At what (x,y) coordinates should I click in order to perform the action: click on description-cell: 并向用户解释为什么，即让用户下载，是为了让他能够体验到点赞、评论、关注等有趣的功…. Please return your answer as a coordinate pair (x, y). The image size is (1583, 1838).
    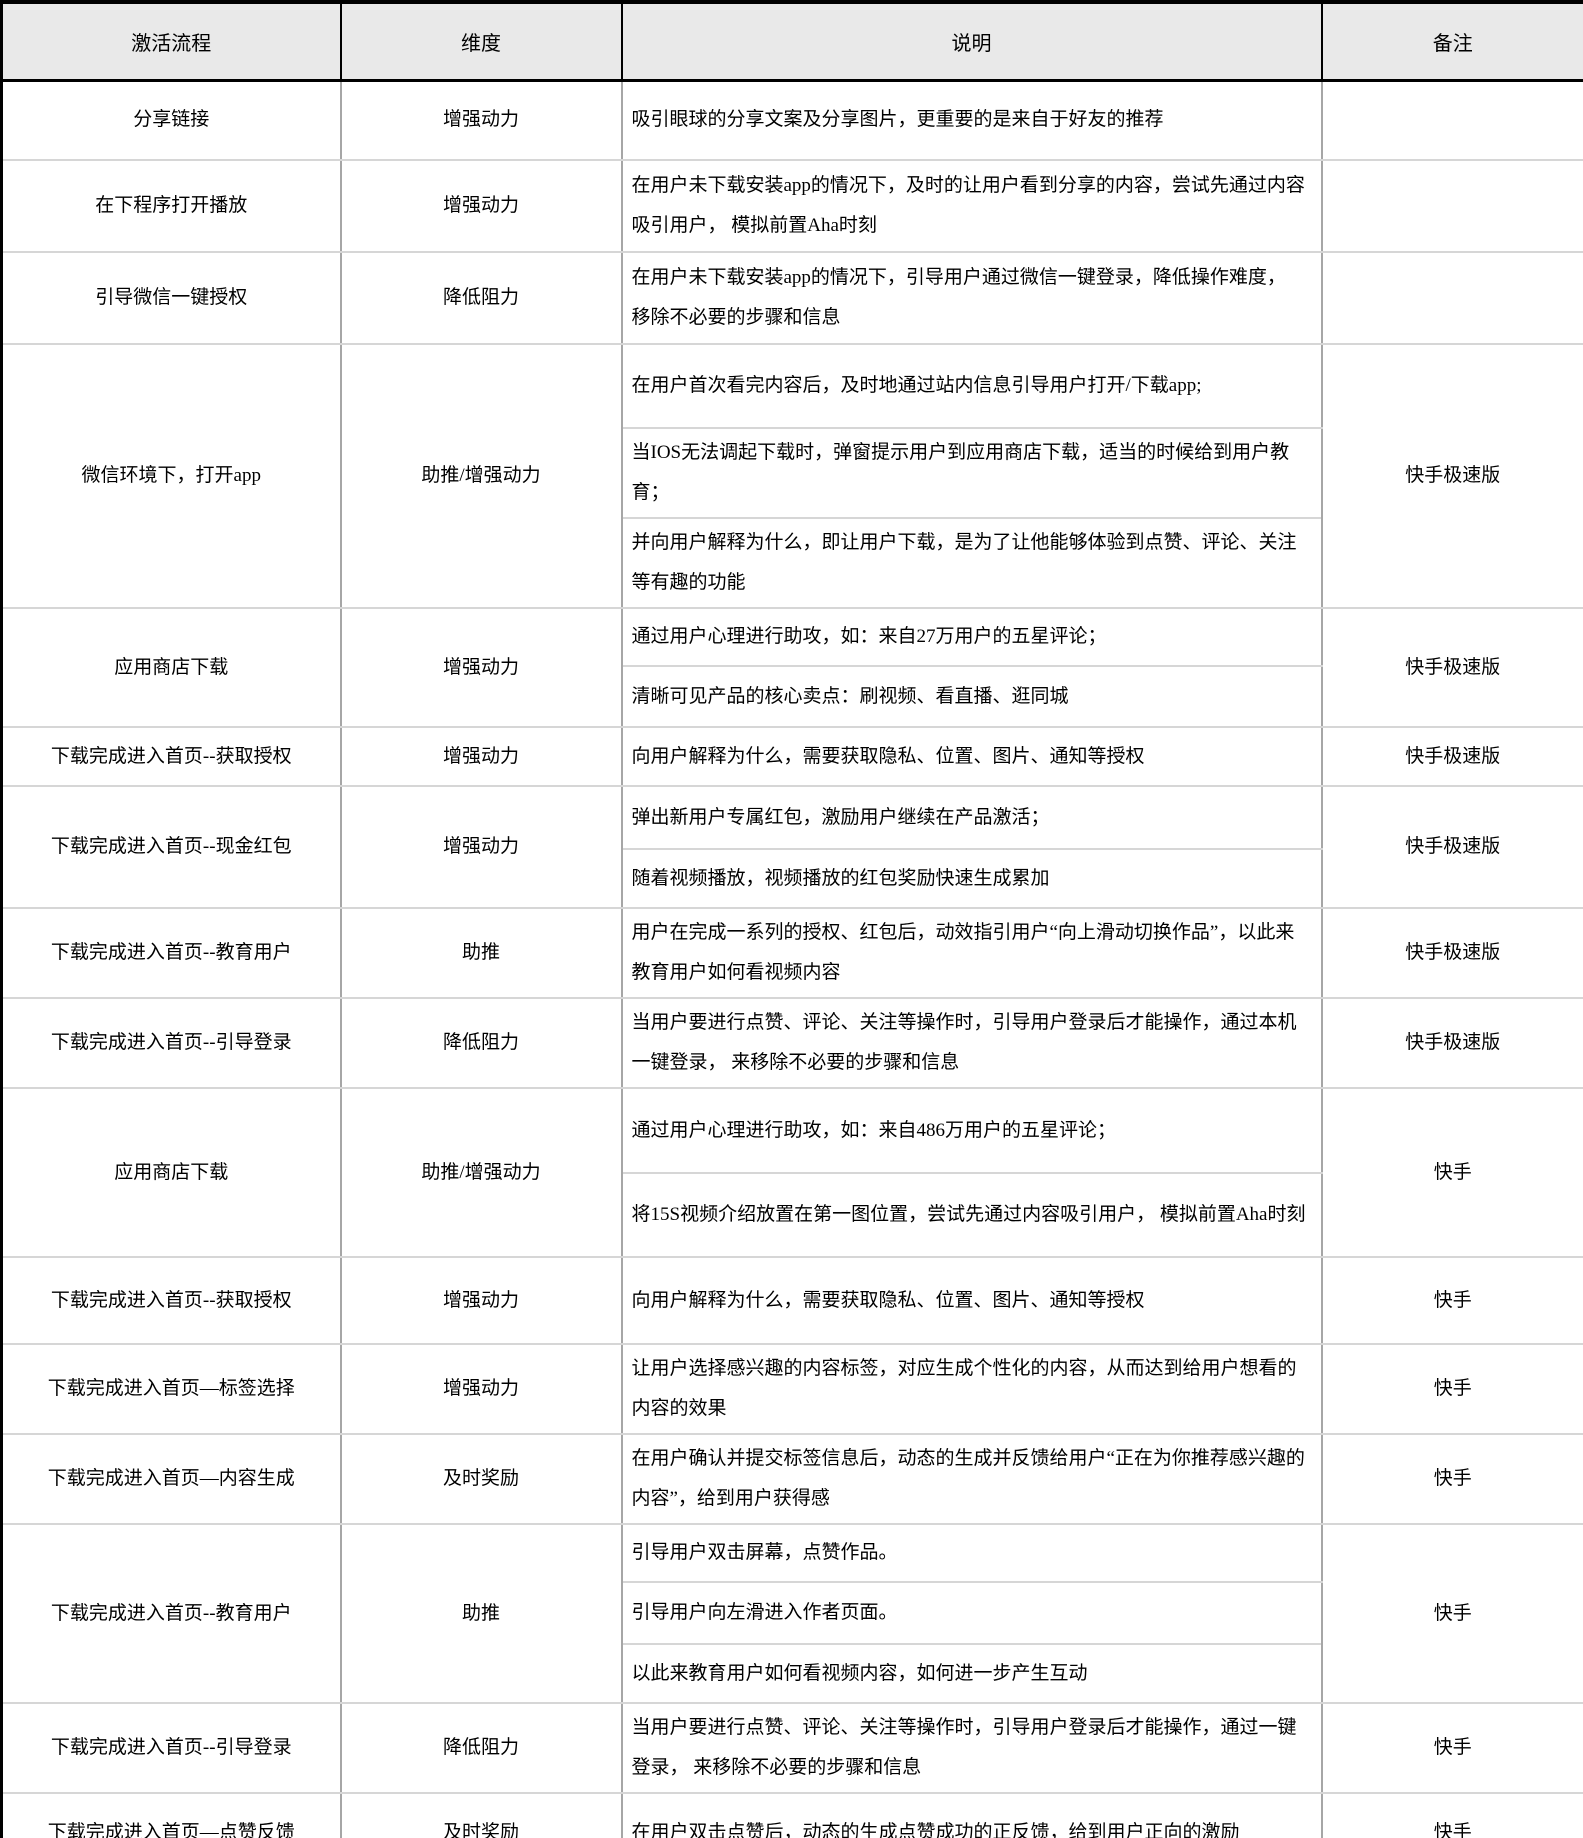
    Looking at the image, I should click on (971, 563).